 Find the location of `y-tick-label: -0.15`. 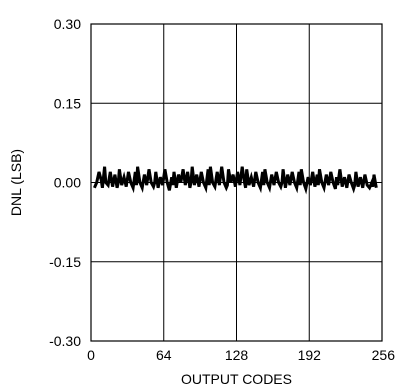

y-tick-label: -0.15 is located at coordinates (65, 262).